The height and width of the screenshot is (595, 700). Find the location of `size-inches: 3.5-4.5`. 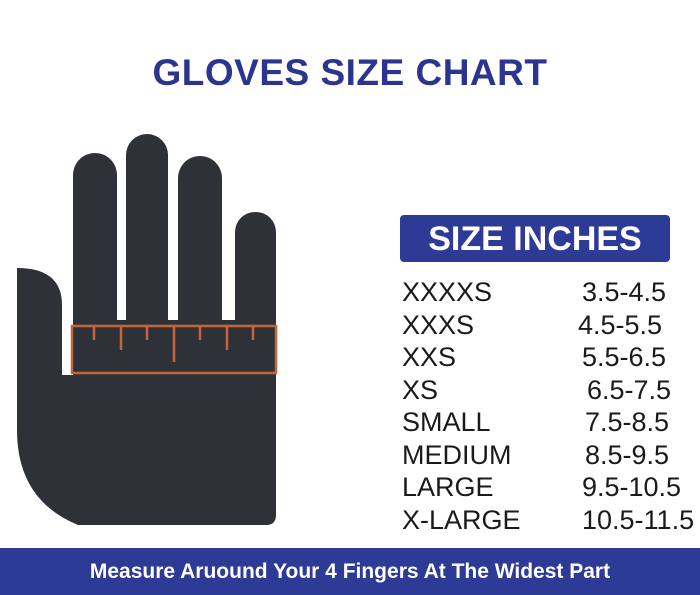

size-inches: 3.5-4.5 is located at coordinates (624, 292).